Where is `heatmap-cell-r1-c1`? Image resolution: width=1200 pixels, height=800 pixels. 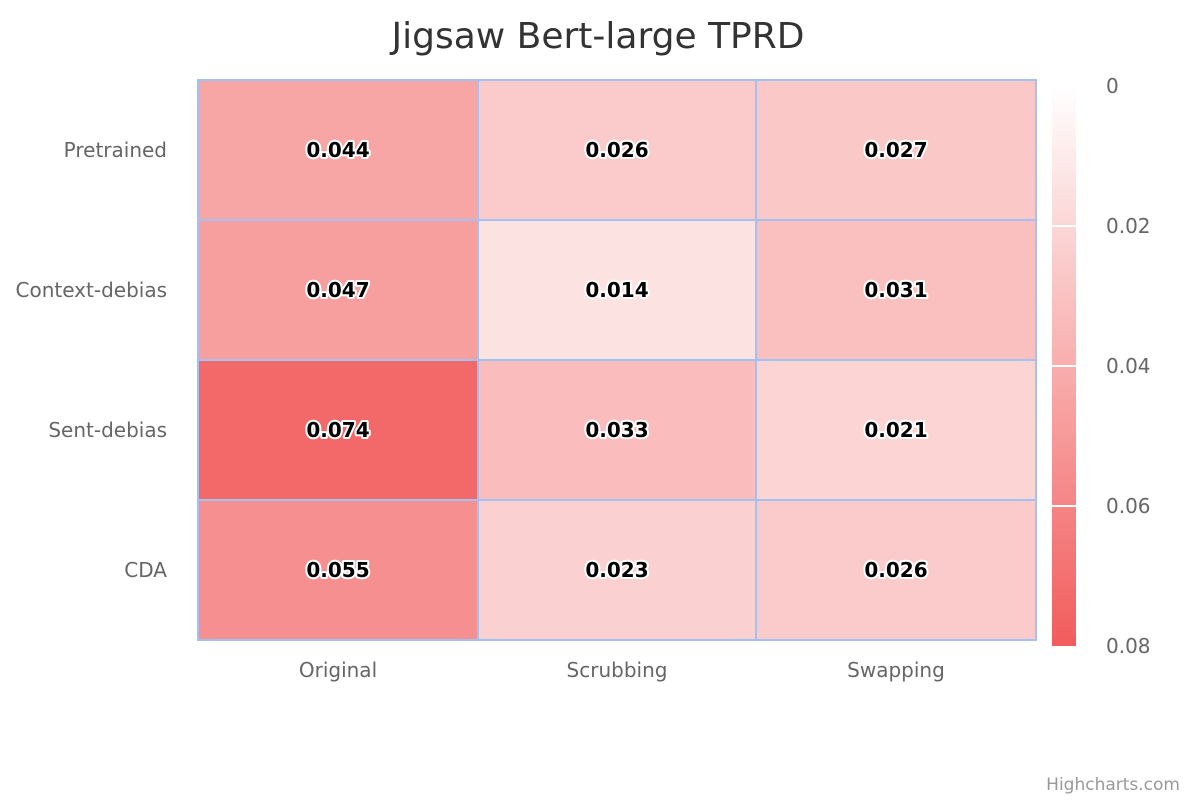 heatmap-cell-r1-c1 is located at coordinates (617, 290).